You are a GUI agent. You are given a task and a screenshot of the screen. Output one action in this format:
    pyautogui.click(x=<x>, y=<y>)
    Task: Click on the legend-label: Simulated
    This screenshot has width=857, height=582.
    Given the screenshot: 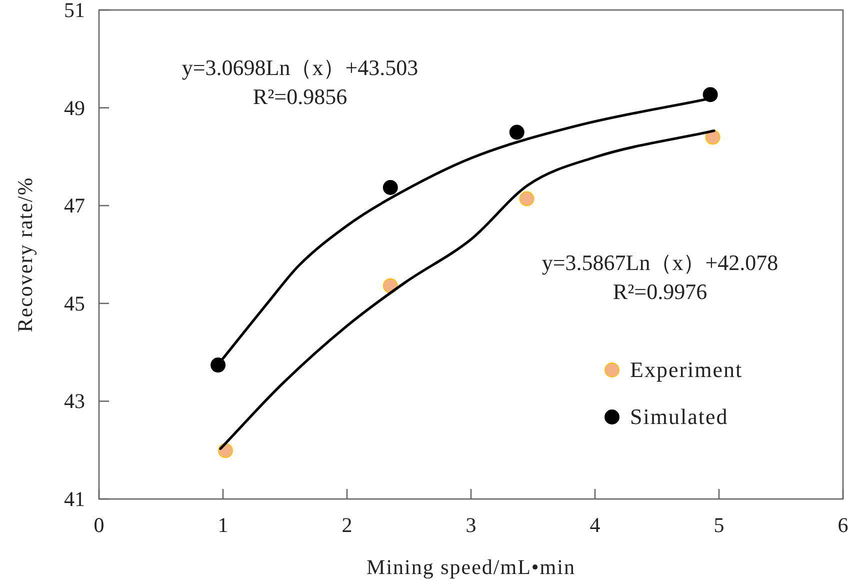 What is the action you would take?
    pyautogui.click(x=679, y=416)
    